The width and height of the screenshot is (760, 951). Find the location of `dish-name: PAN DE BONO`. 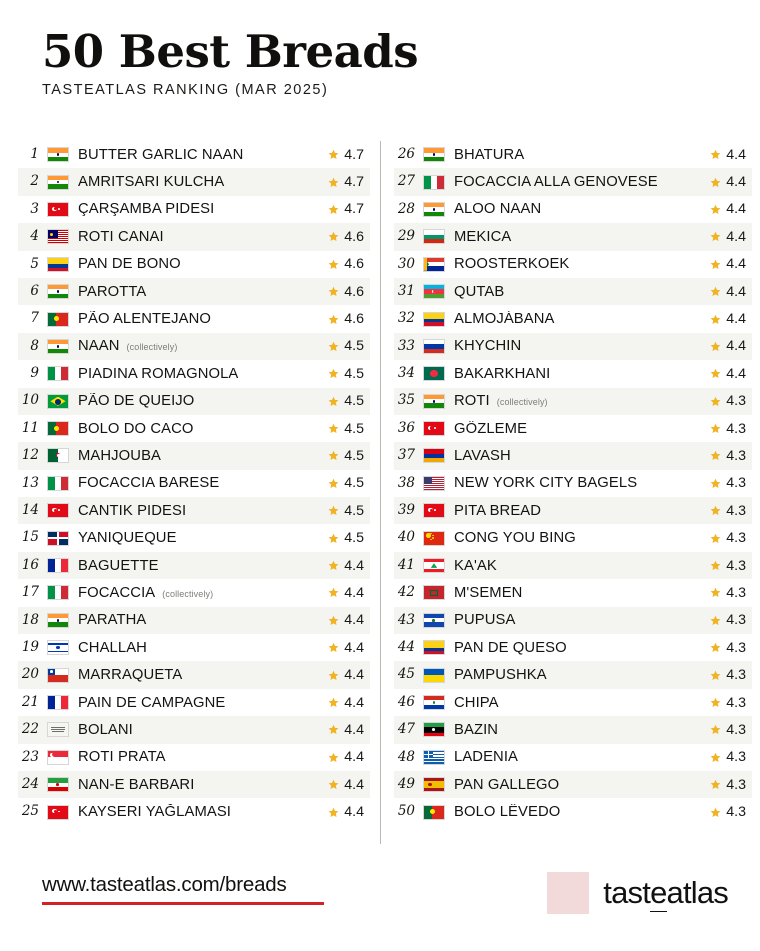

dish-name: PAN DE BONO is located at coordinates (195, 264).